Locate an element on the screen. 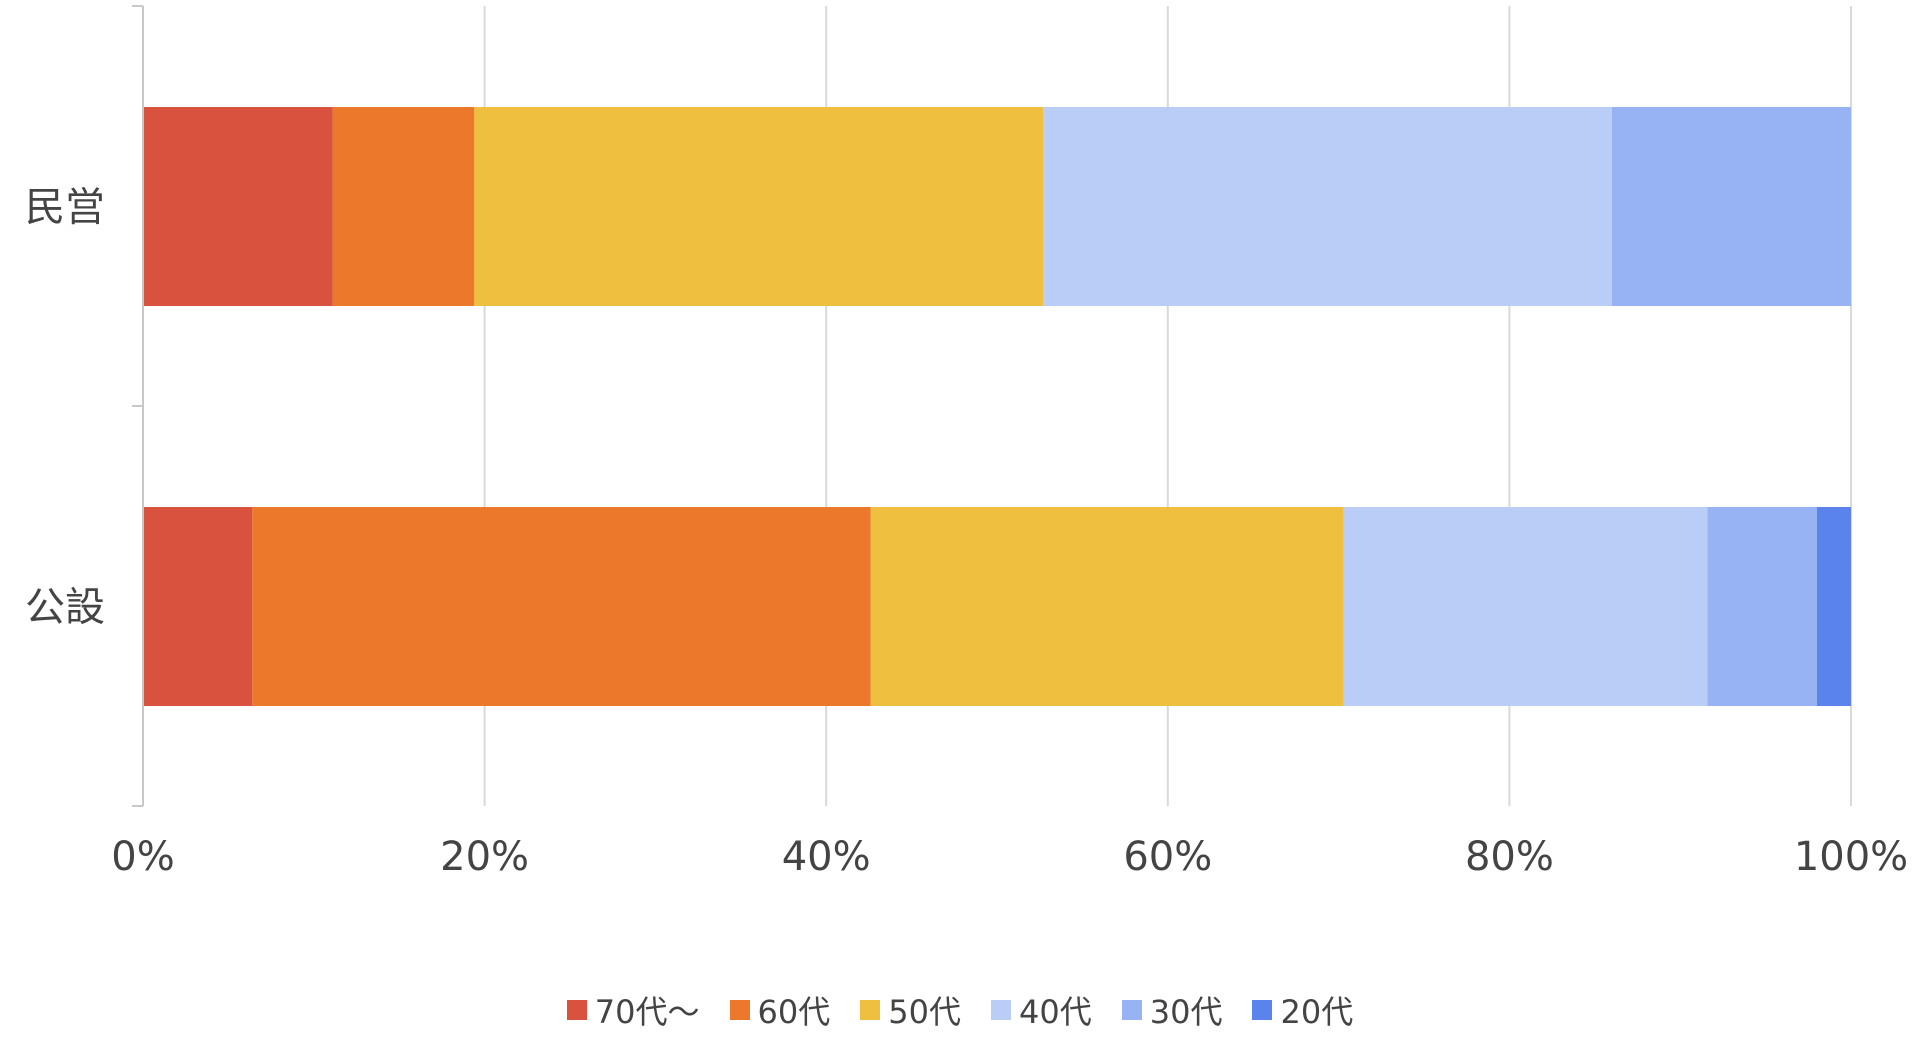  x-tick-labels: 0% 20% 40% 60% 80% 100% is located at coordinates (1009, 857).